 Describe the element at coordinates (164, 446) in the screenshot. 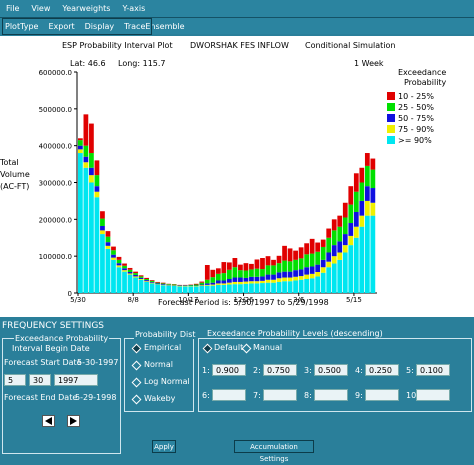

I see `apply-button: Apply` at that location.